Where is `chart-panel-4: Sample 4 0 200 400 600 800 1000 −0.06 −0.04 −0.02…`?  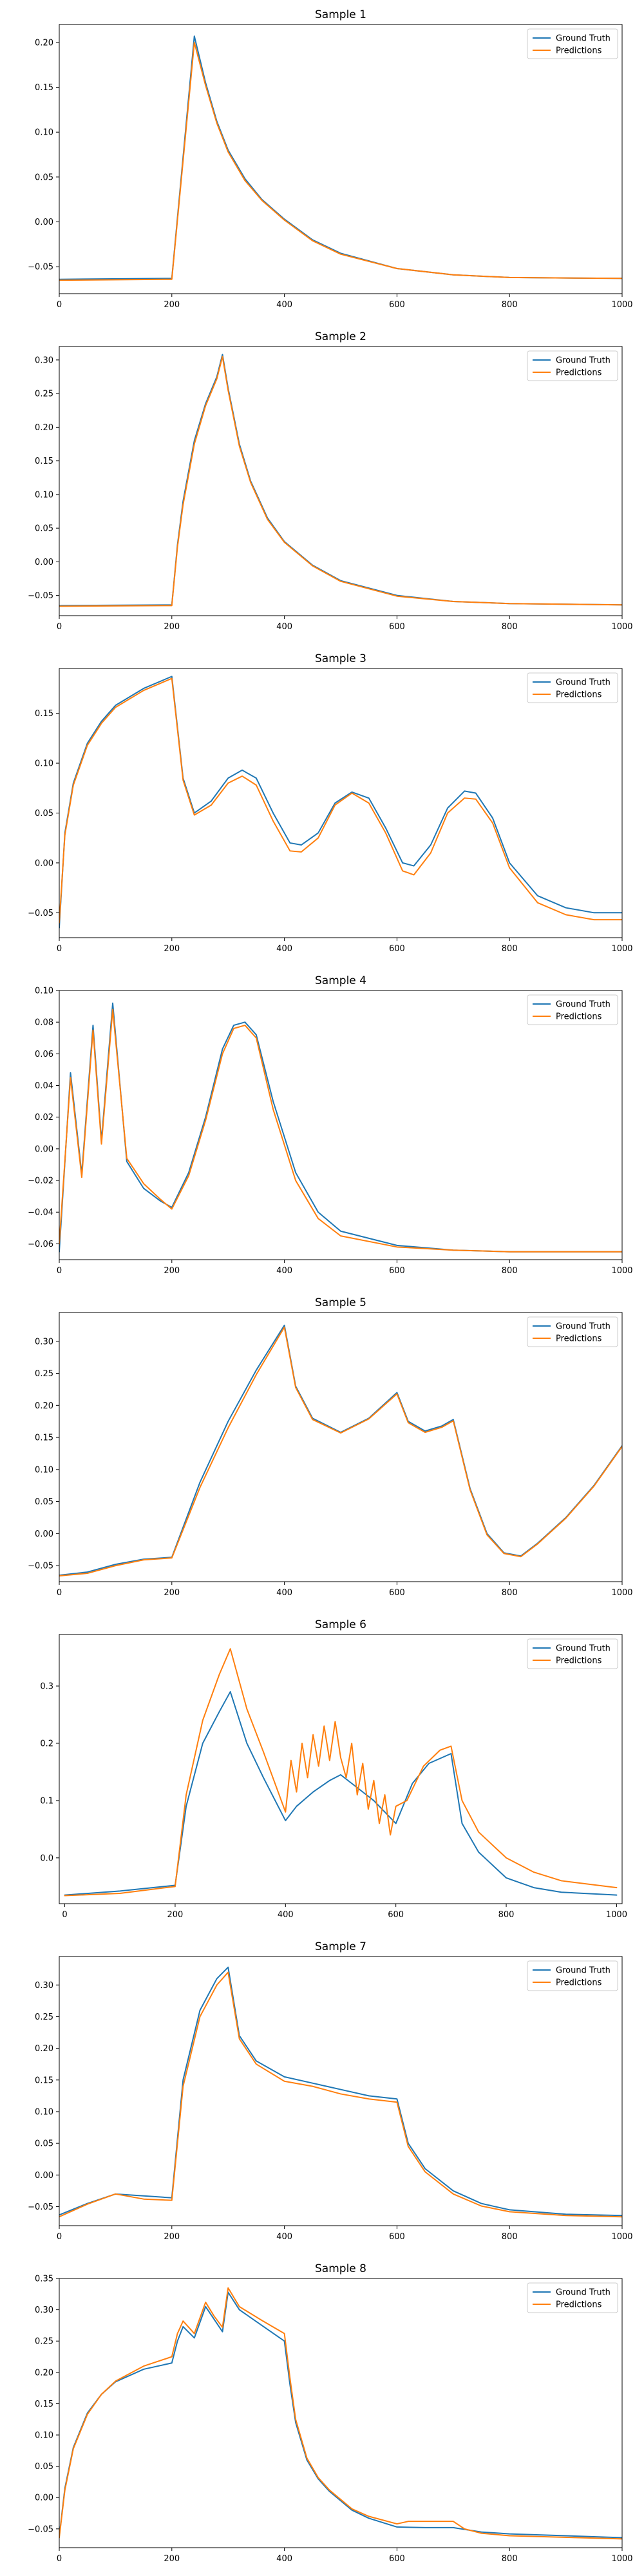 chart-panel-4: Sample 4 0 200 400 600 800 1000 −0.06 −0.04 −0.02… is located at coordinates (330, 1125).